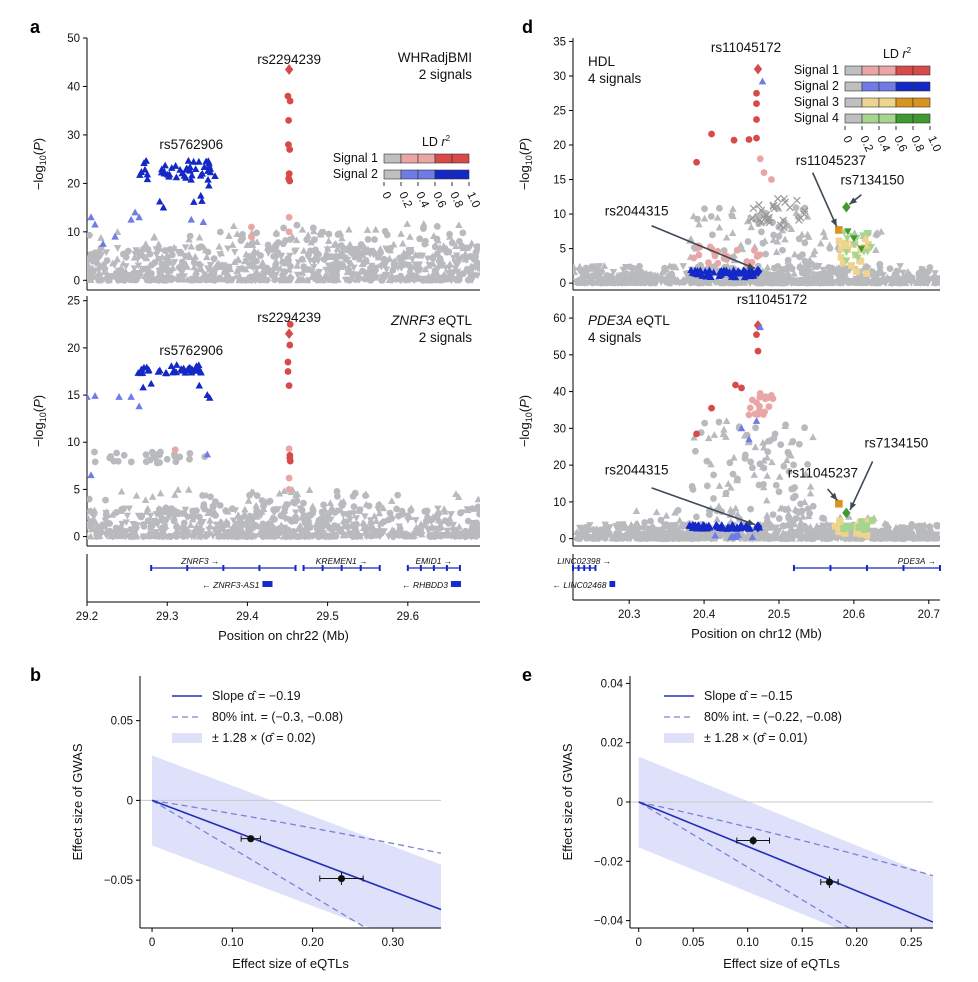 The image size is (978, 982). Describe the element at coordinates (834, 496) in the screenshot. I see `annotation-arrowhead` at that location.